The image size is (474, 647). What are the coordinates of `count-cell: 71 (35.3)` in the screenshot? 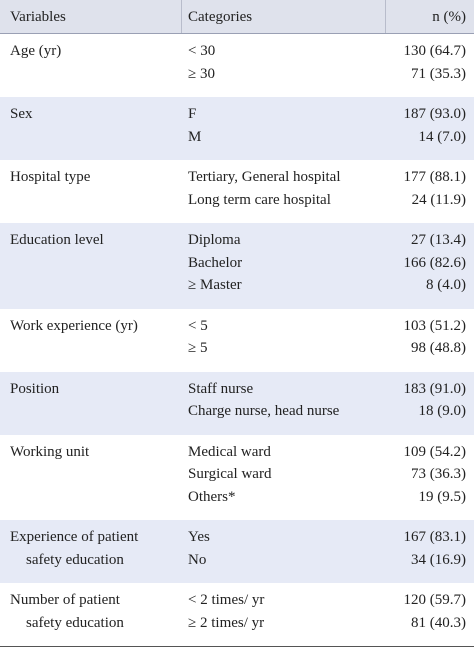 It's located at (438, 73).